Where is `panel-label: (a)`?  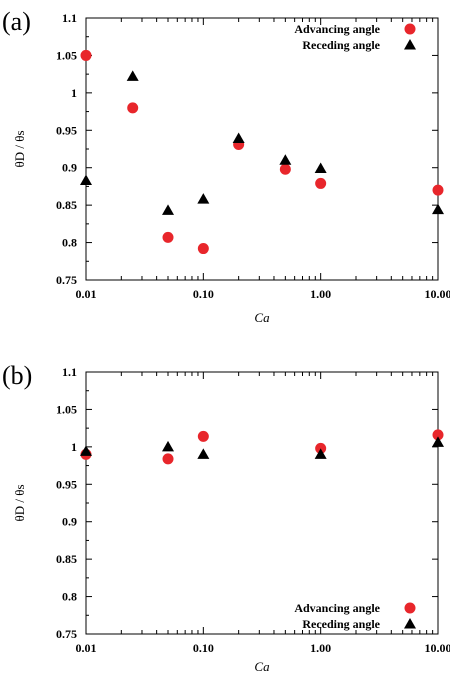 panel-label: (a) is located at coordinates (16, 21).